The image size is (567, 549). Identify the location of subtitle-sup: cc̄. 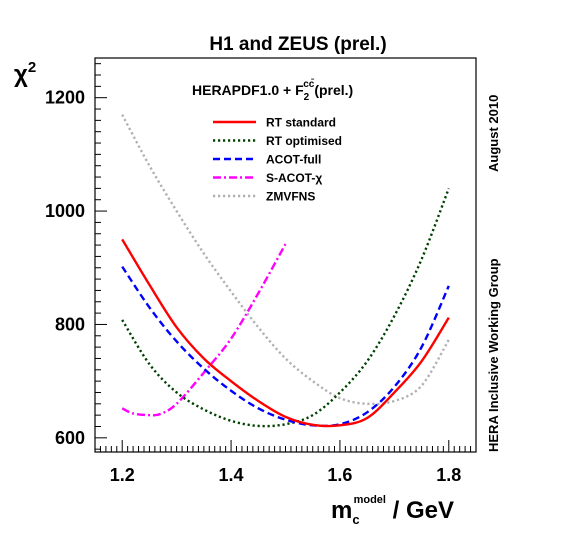
(309, 84).